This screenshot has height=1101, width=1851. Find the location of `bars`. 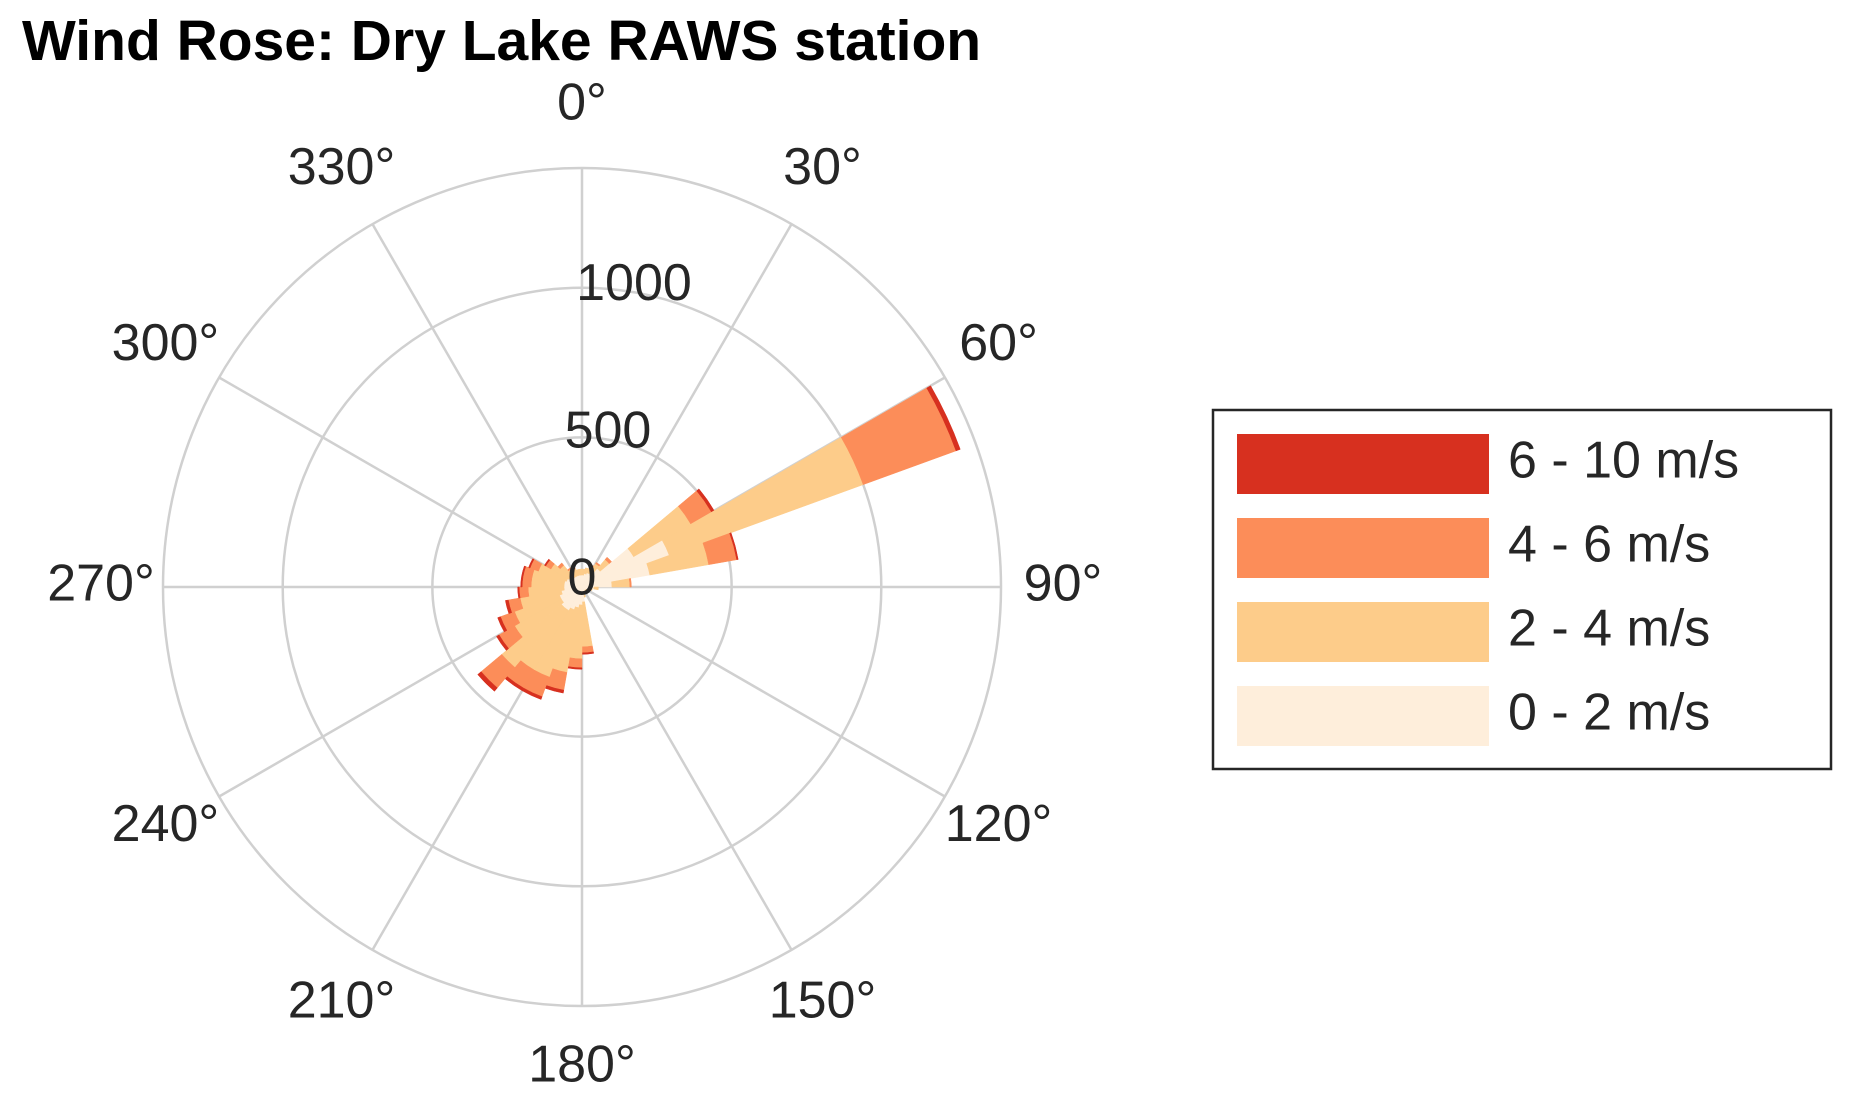

bars is located at coordinates (719, 542).